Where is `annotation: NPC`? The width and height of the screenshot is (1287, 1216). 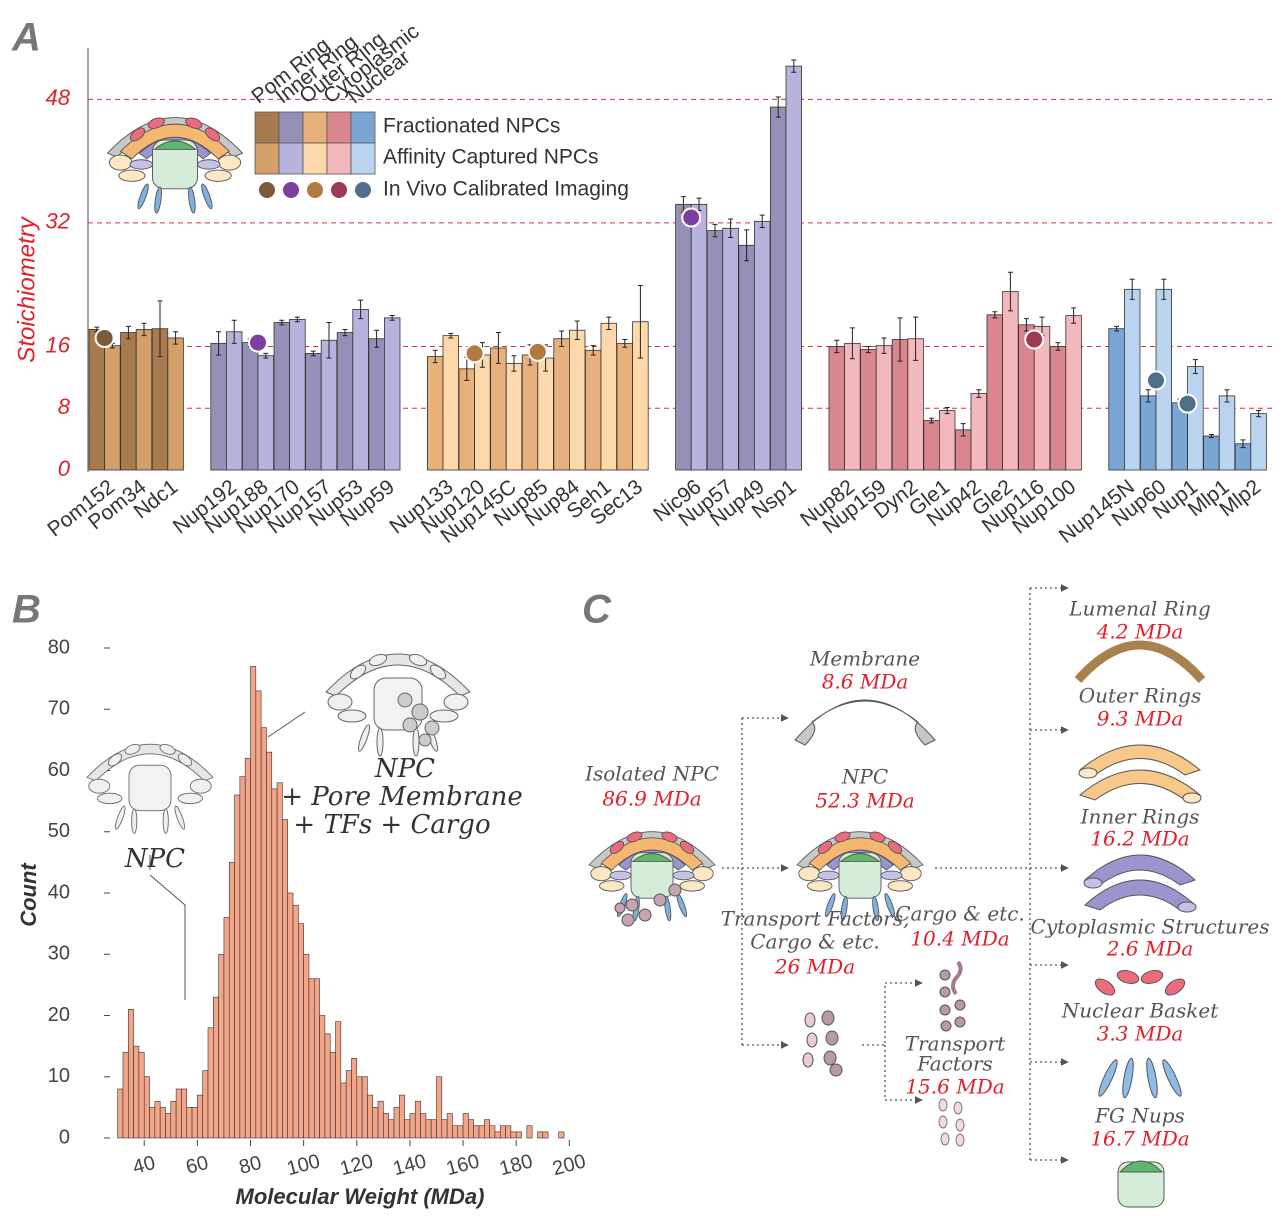
annotation: NPC is located at coordinates (154, 859).